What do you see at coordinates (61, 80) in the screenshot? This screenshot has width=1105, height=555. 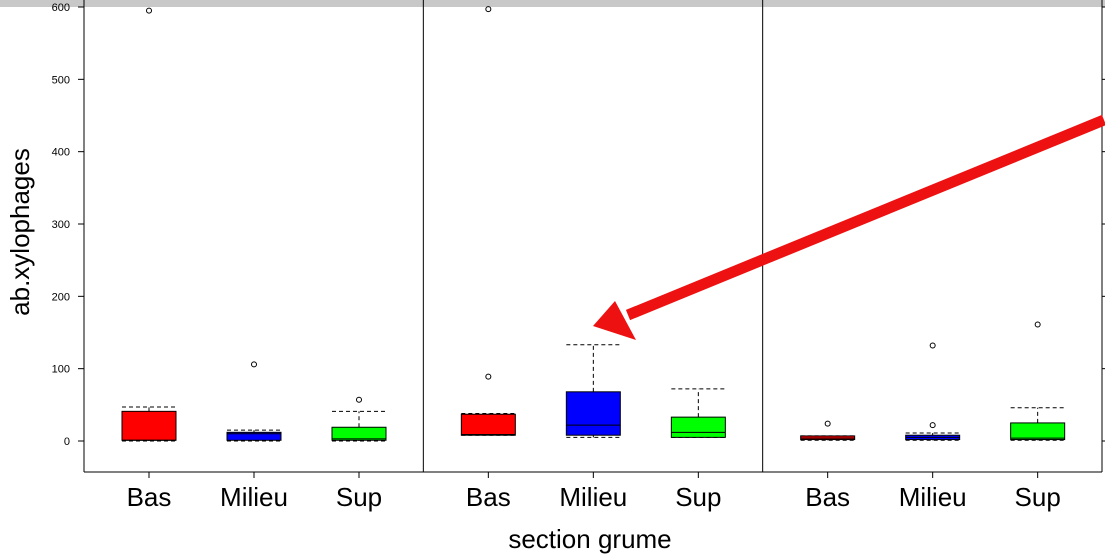 I see `y-tick-label: 500` at bounding box center [61, 80].